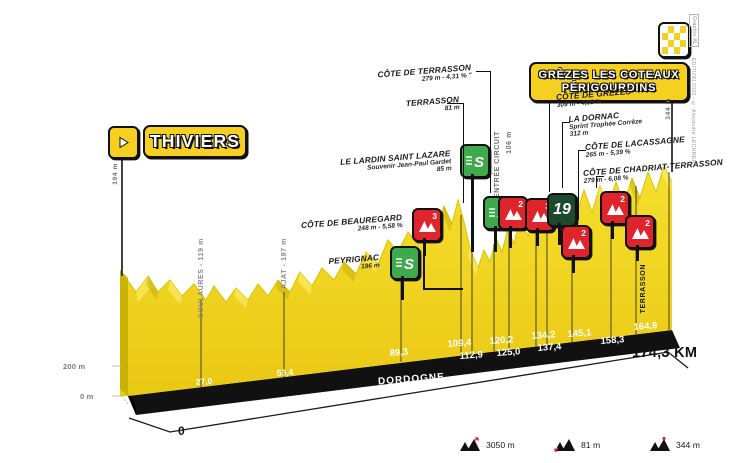  Describe the element at coordinates (543, 335) in the screenshot. I see `km-tick-134: 134,2` at that location.